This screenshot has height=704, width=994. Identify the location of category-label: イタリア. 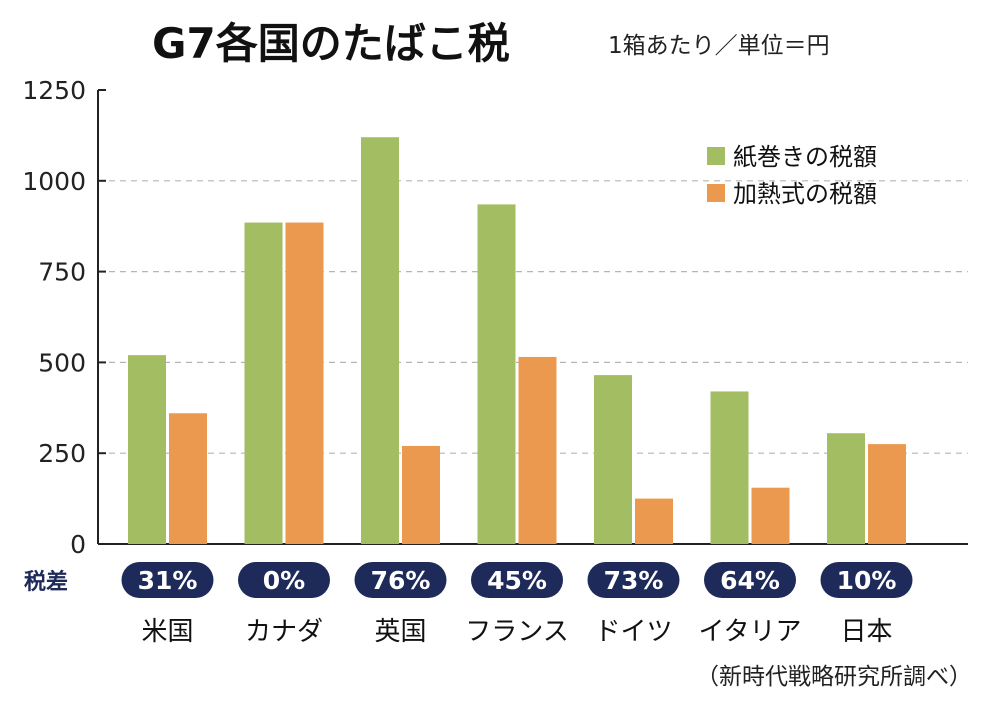
(750, 632).